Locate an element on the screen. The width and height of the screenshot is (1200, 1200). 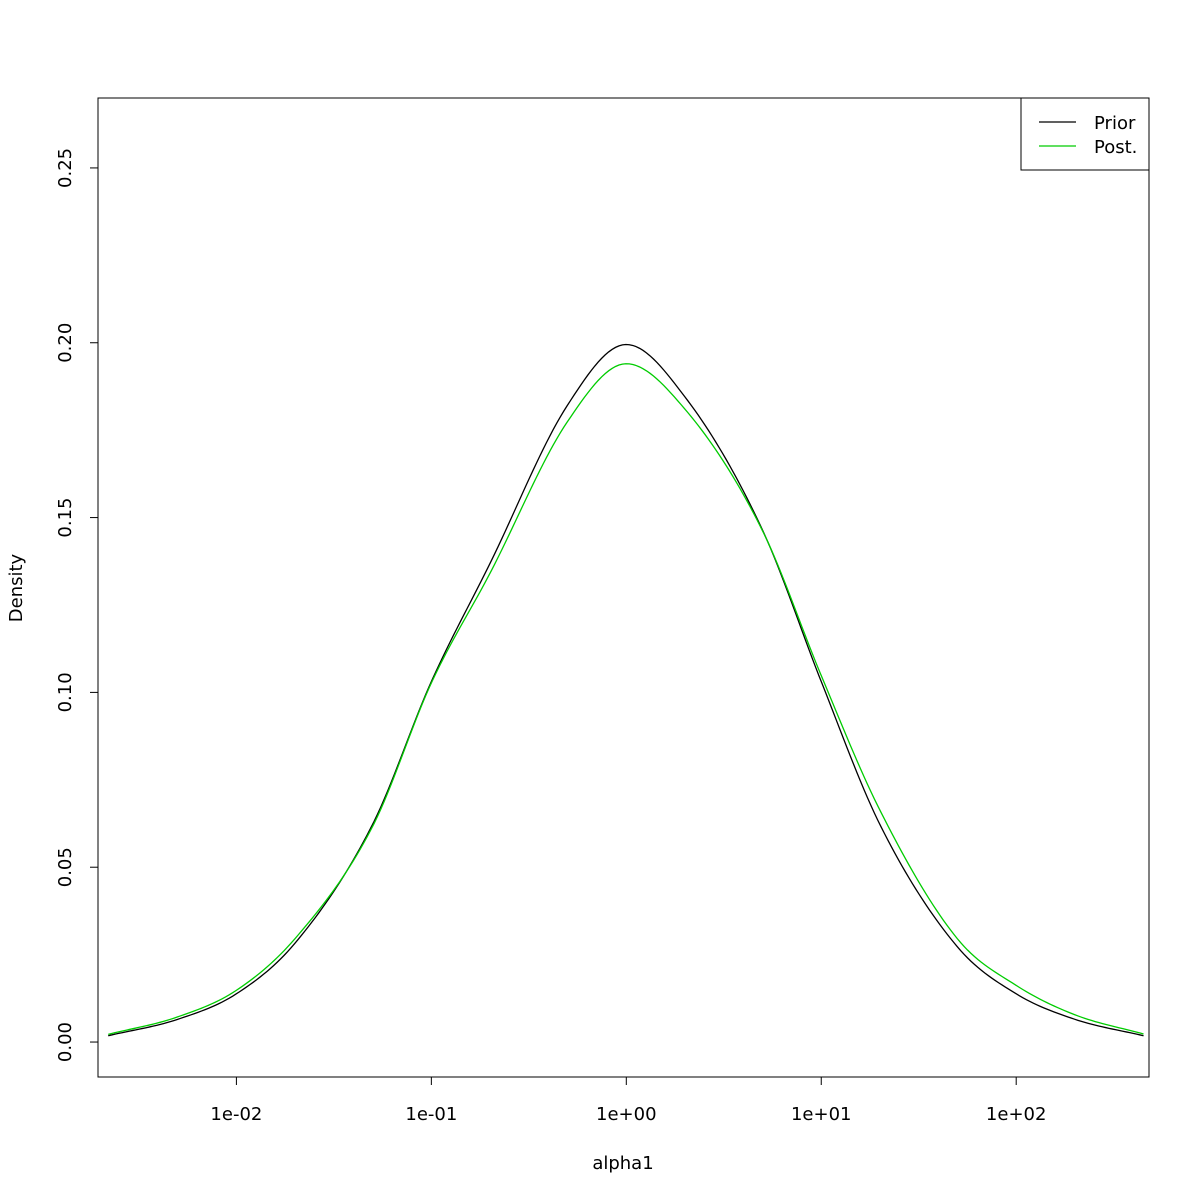
legend-label-post: Post. is located at coordinates (1115, 147).